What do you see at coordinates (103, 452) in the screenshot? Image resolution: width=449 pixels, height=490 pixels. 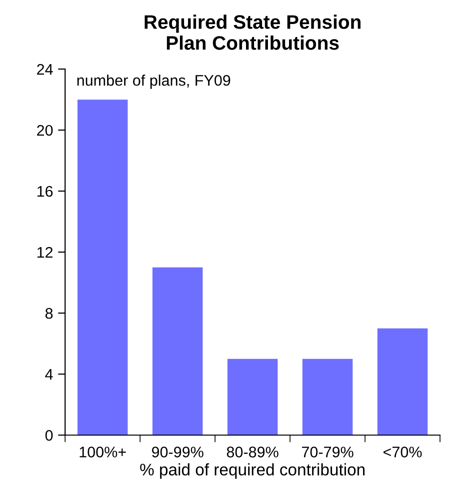 I see `x-tick-label: 100%+` at bounding box center [103, 452].